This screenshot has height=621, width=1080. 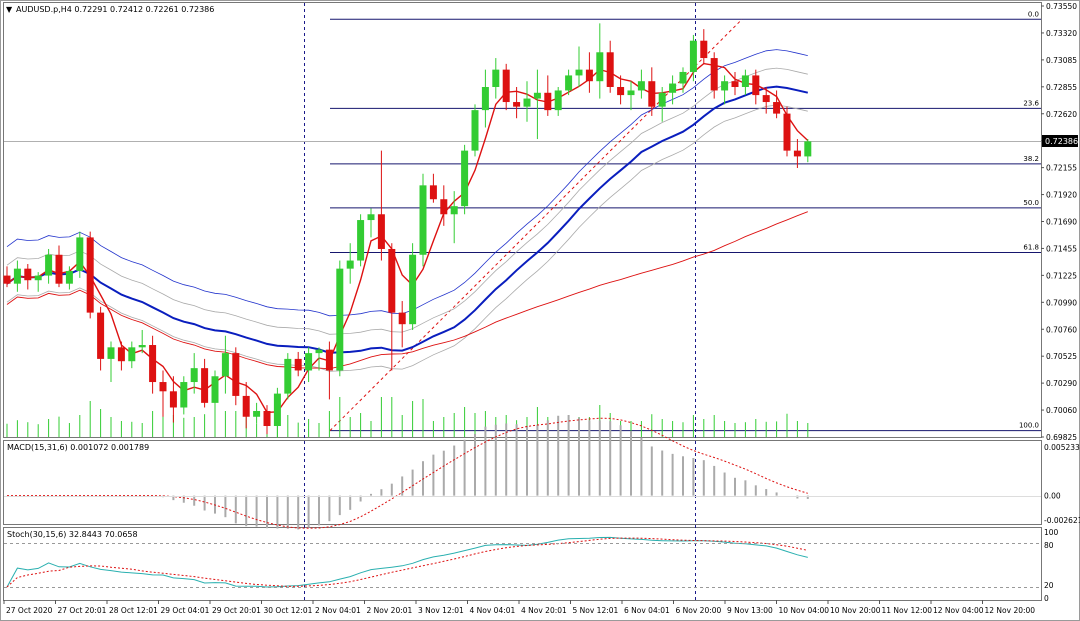 What do you see at coordinates (855, 610) in the screenshot?
I see `time-tick-label: 10 Nov 20:00` at bounding box center [855, 610].